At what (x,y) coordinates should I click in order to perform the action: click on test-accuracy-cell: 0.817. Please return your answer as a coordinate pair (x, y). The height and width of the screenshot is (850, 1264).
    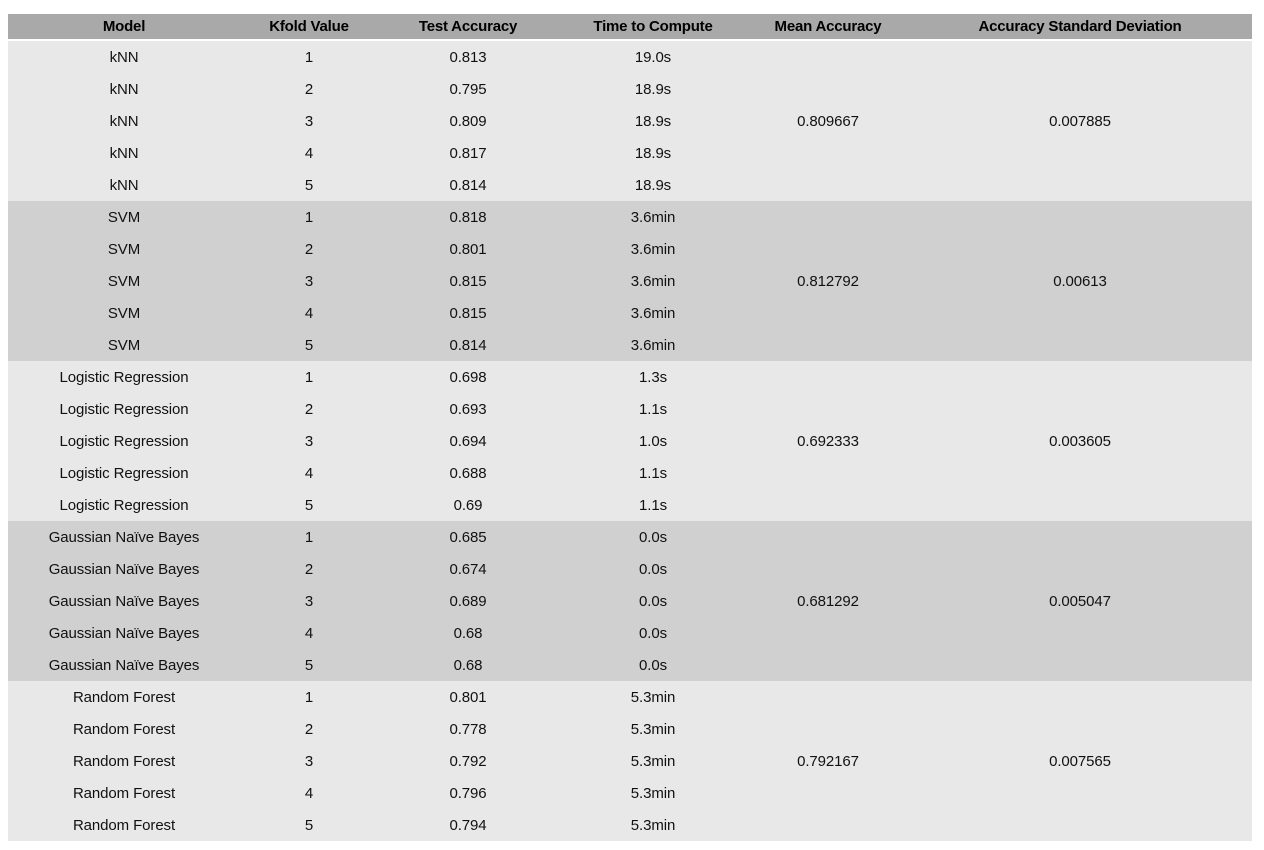
    Looking at the image, I should click on (468, 153).